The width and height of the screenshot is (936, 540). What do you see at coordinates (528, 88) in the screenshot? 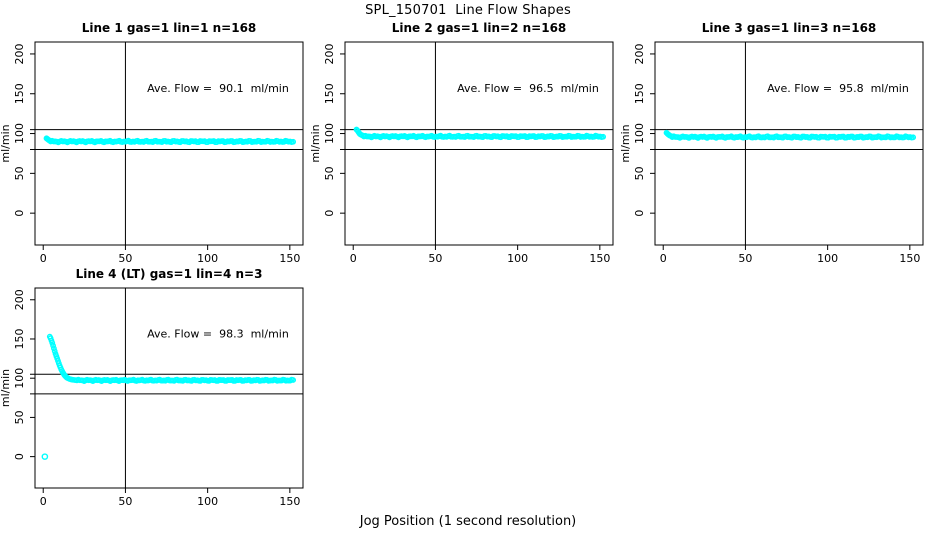
I see `ave-flow-annotation: Ave. Flow = 96.5 ml/min` at bounding box center [528, 88].